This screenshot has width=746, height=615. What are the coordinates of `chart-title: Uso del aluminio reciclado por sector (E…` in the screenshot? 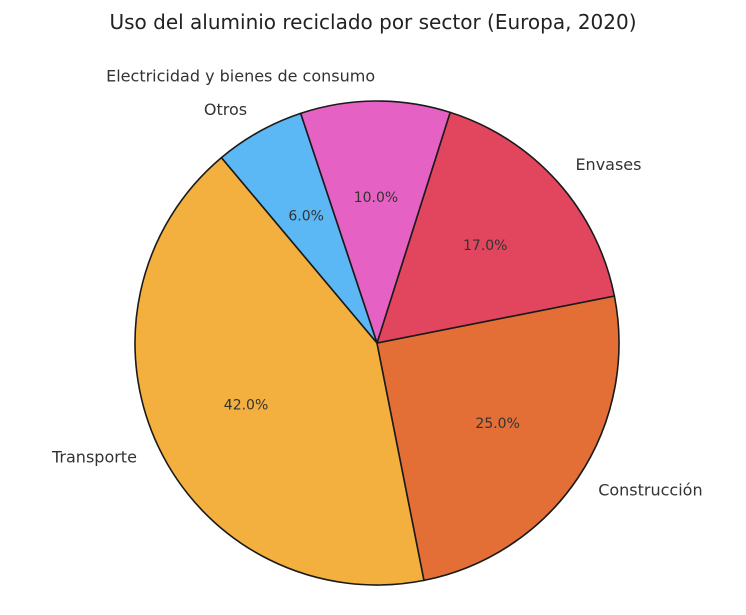 It's located at (373, 22).